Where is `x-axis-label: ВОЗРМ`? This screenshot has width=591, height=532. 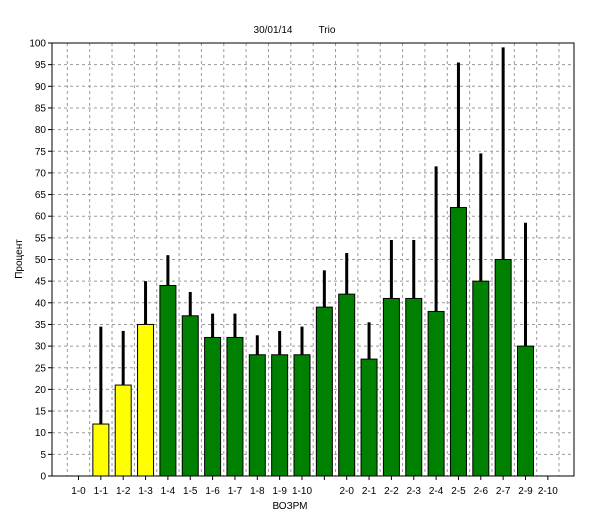
x-axis-label: ВОЗРМ is located at coordinates (289, 506).